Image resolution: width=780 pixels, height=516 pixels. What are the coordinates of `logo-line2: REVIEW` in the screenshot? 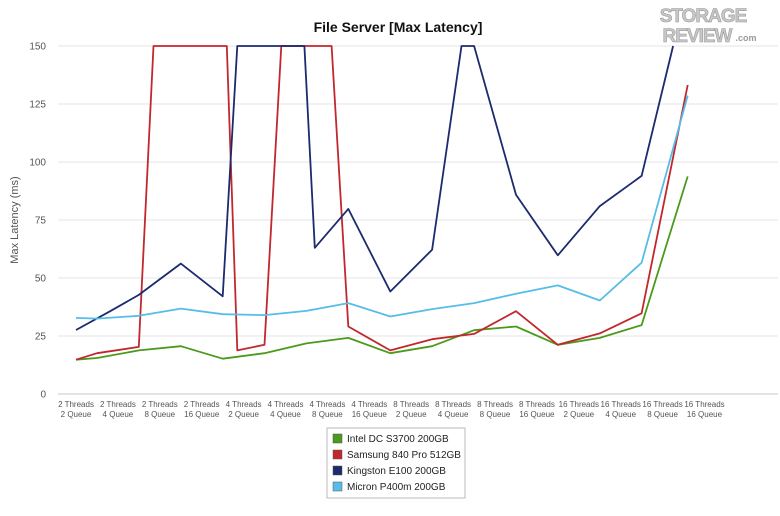 It's located at (698, 36).